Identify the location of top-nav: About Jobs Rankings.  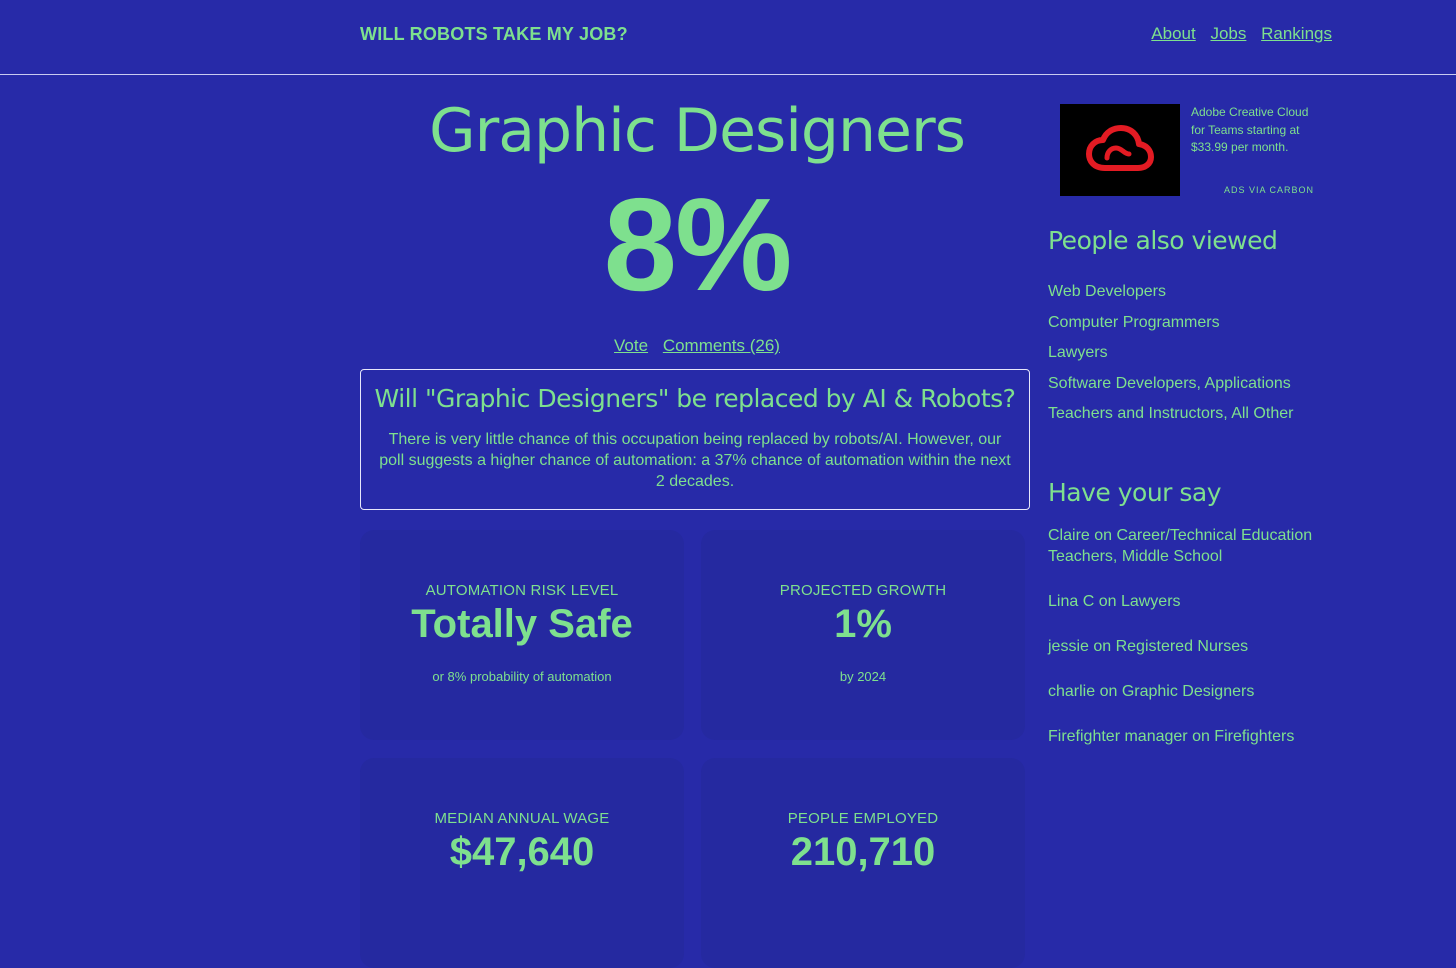
(1236, 34).